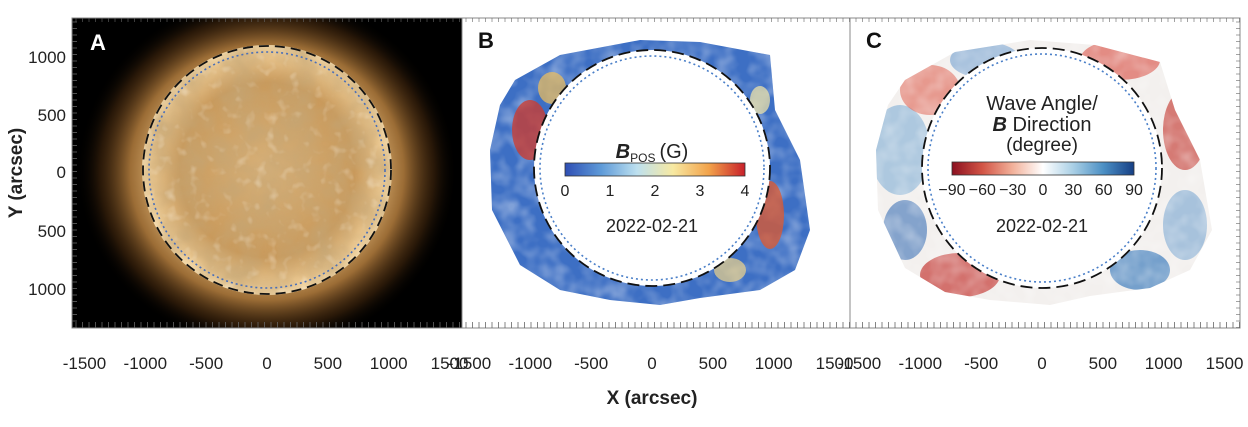 This screenshot has width=1248, height=427. I want to click on x-tick-label-p1-4: 500, so click(713, 363).